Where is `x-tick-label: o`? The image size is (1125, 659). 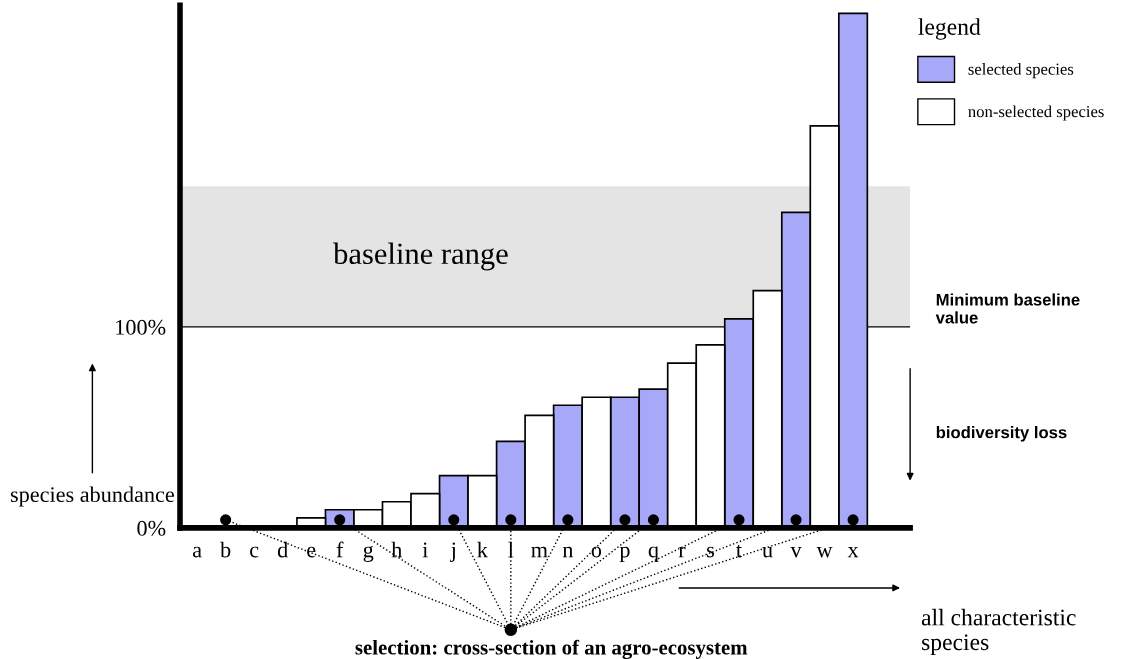
x-tick-label: o is located at coordinates (596, 552).